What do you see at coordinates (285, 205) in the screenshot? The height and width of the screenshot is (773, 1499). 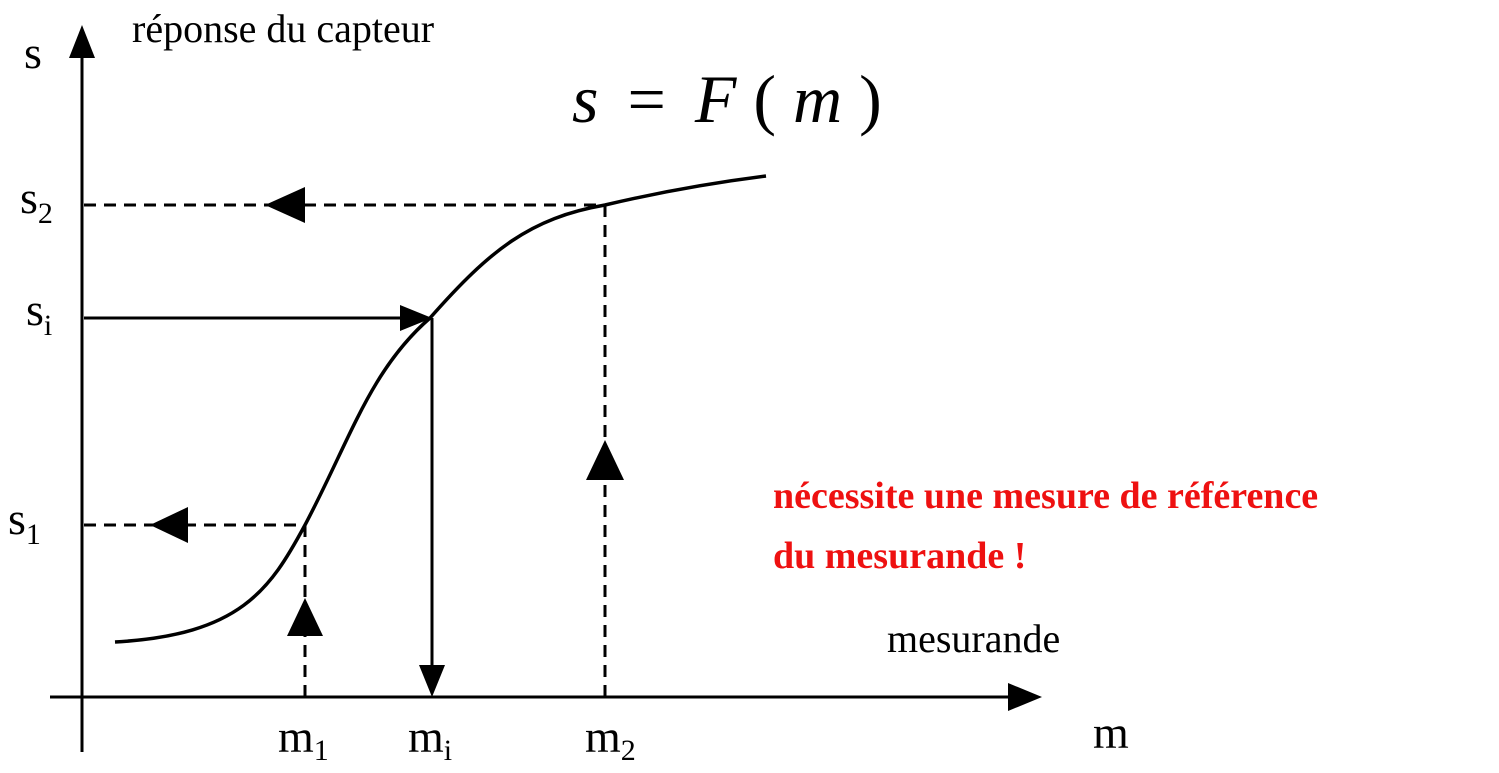 I see `s2-left-arrow` at bounding box center [285, 205].